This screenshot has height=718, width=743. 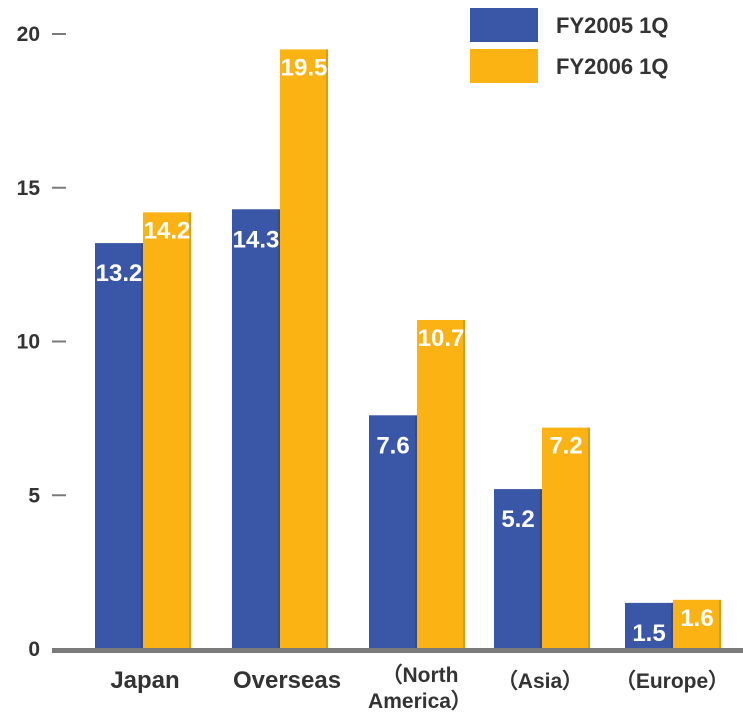 What do you see at coordinates (167, 230) in the screenshot?
I see `data-label: 14.2` at bounding box center [167, 230].